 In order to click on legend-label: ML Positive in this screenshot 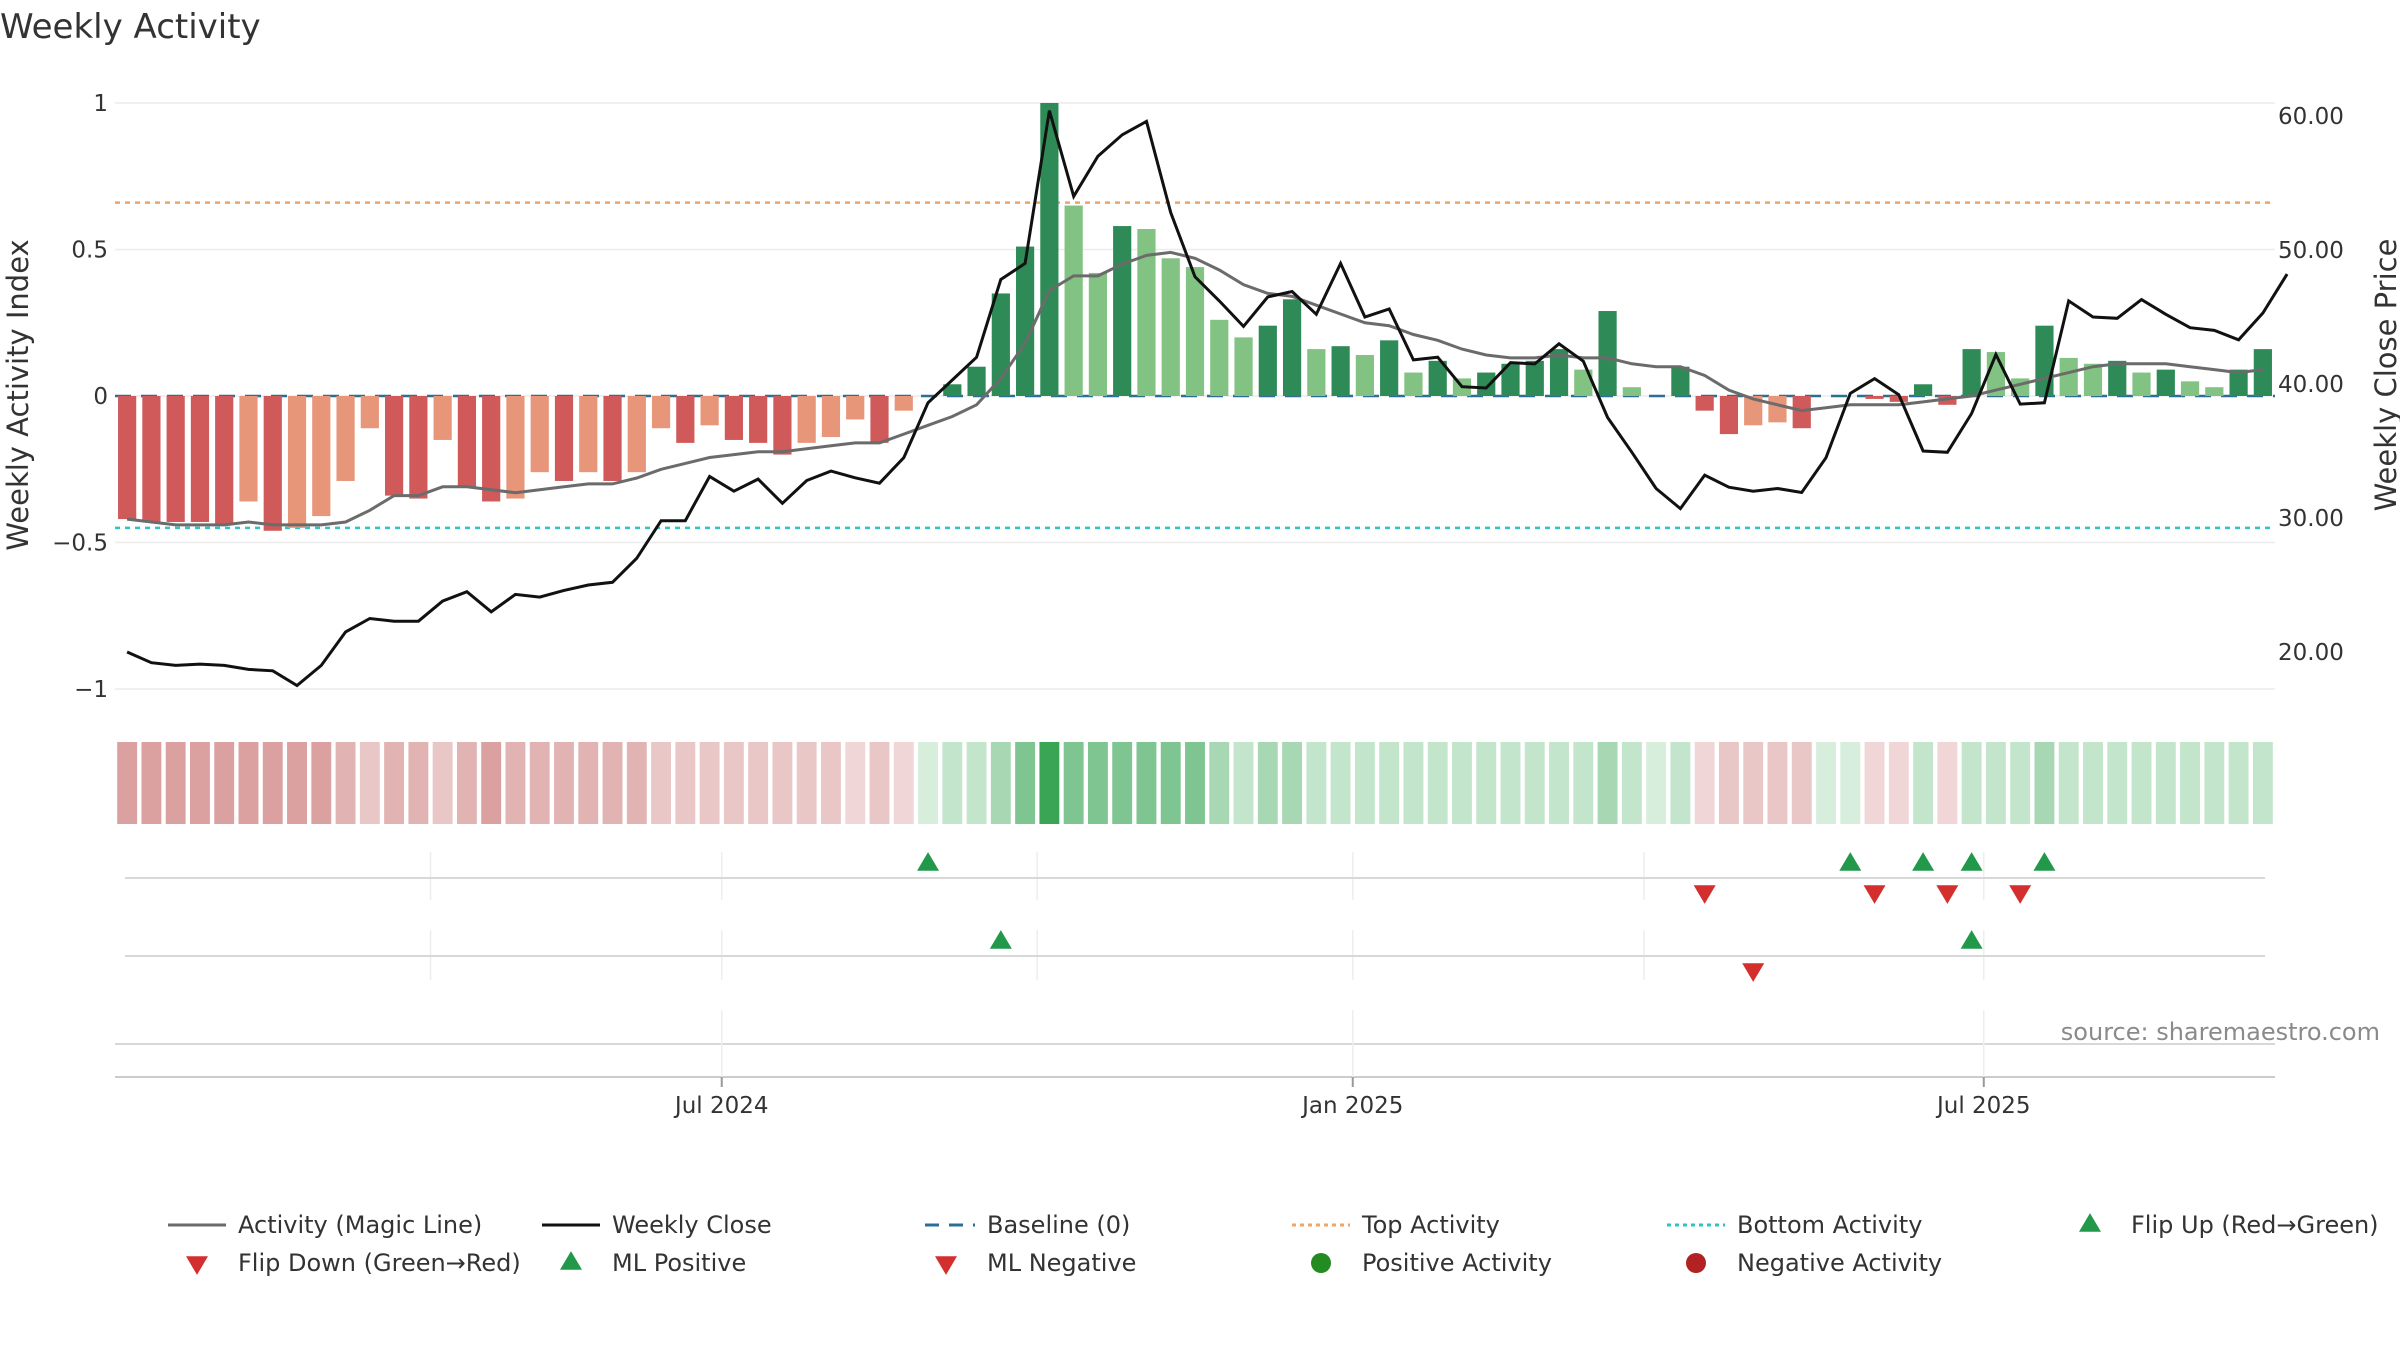, I will do `click(679, 1263)`.